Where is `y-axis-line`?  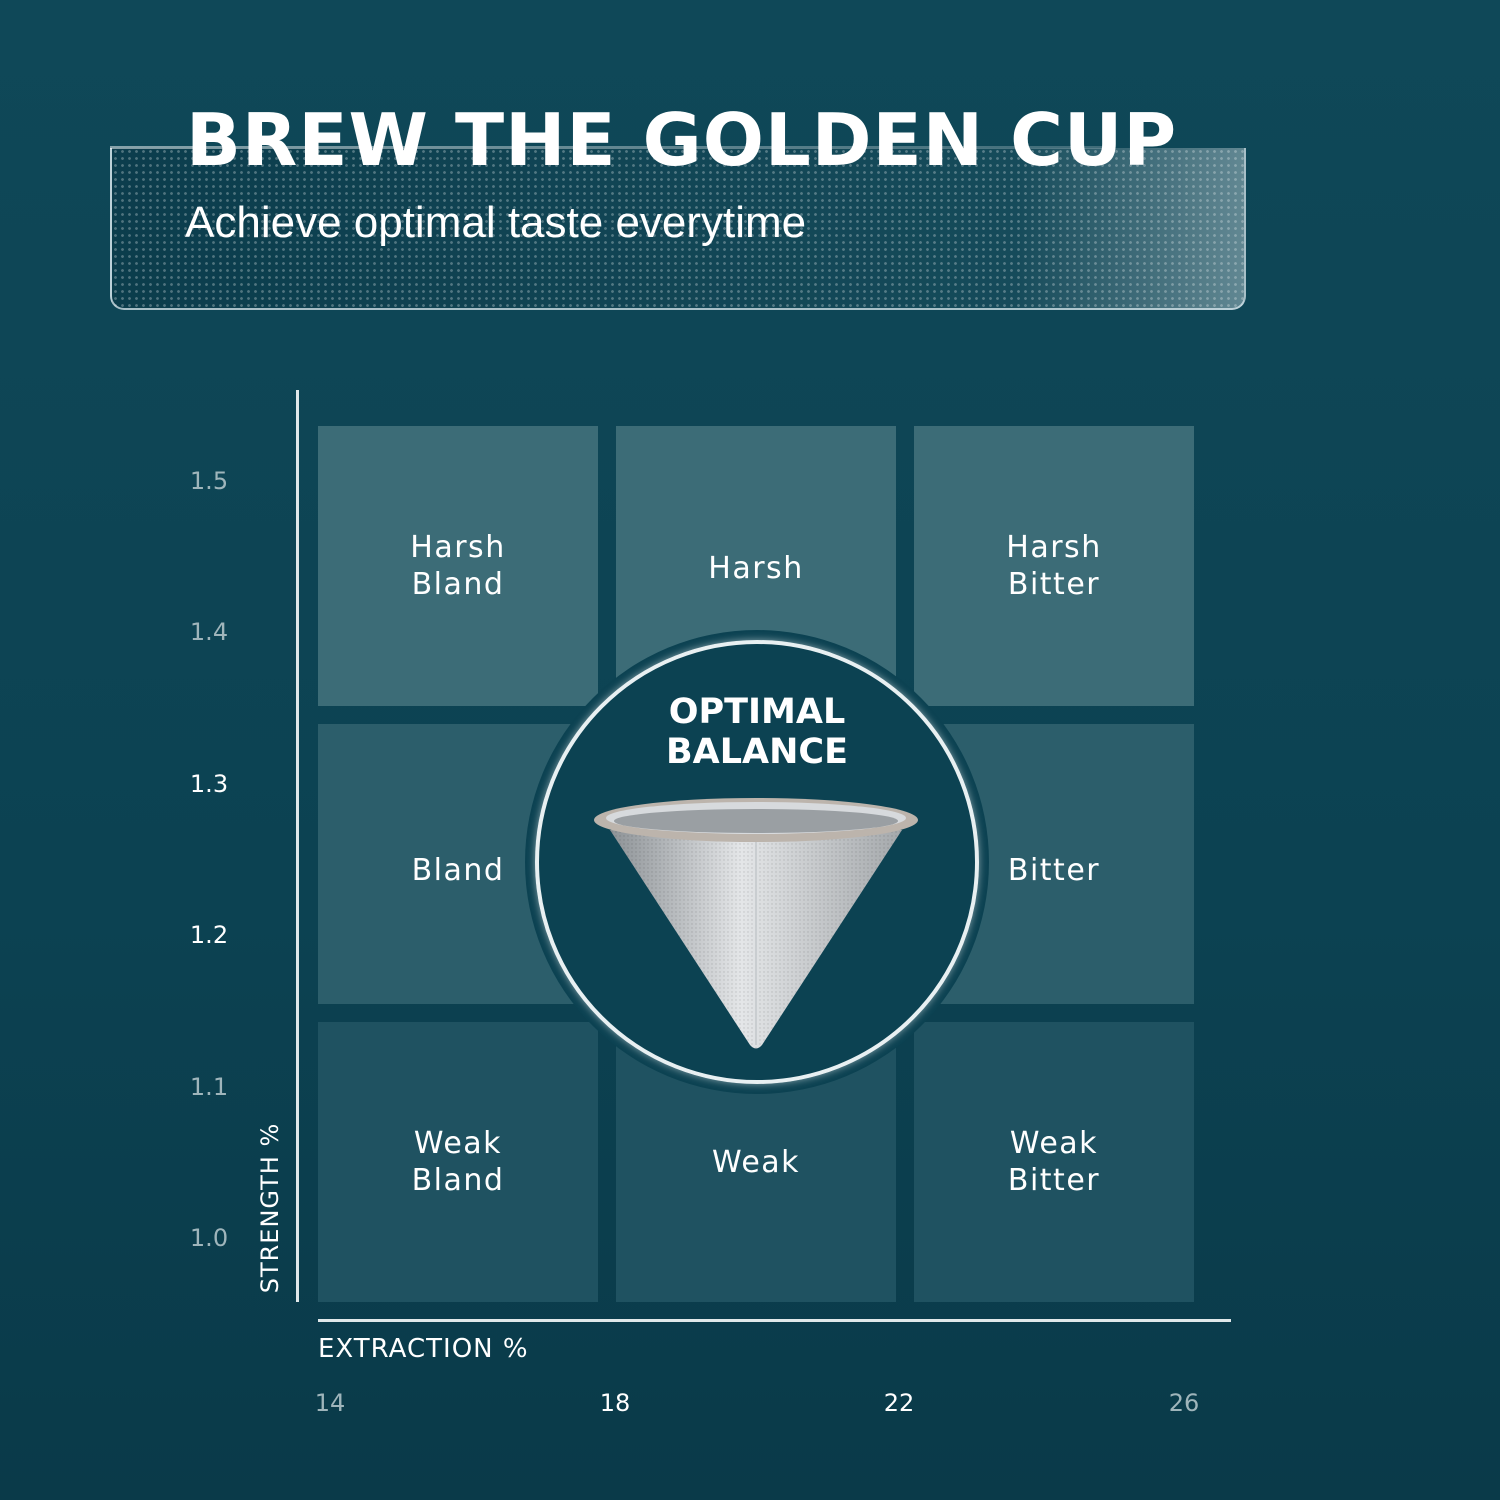 y-axis-line is located at coordinates (297, 846).